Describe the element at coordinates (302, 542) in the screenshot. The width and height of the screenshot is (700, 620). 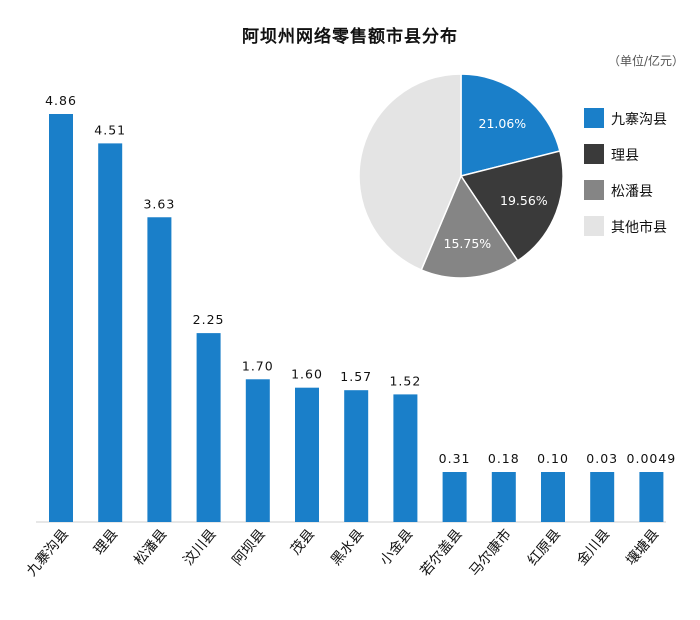
I see `x-tick-label-6: 茂县` at that location.